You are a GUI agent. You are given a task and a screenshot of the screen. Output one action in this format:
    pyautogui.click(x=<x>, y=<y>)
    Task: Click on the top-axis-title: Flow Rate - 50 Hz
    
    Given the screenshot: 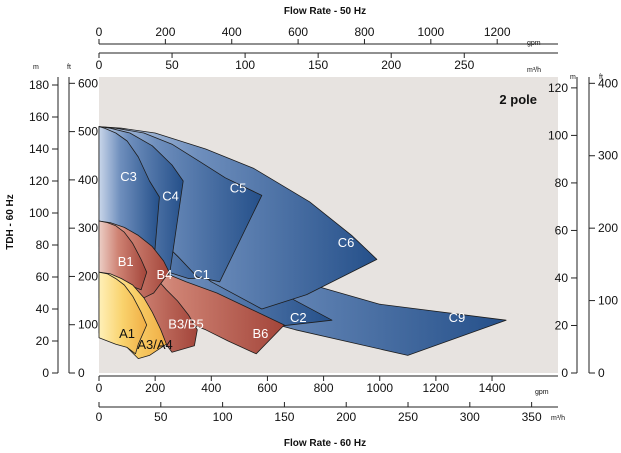 What is the action you would take?
    pyautogui.click(x=325, y=11)
    